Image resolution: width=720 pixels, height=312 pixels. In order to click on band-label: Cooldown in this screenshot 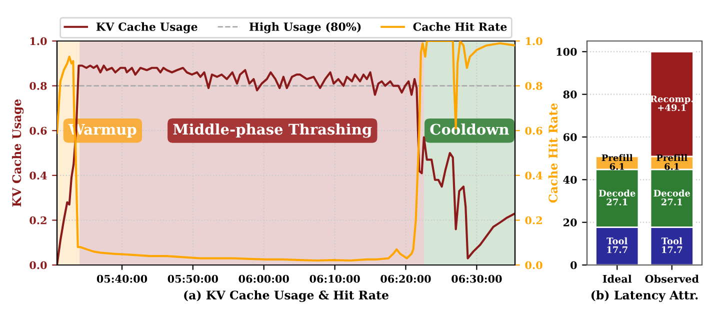, I will do `click(469, 129)`.